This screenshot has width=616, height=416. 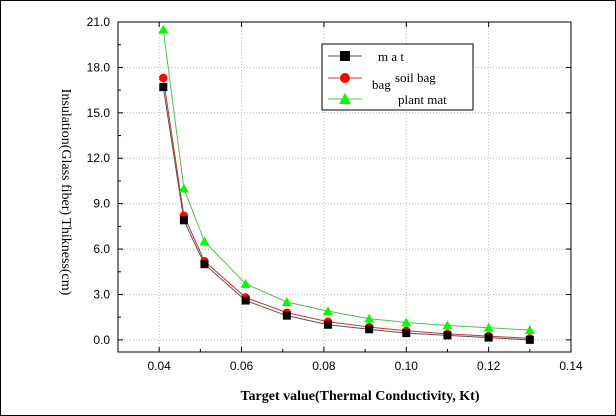 What do you see at coordinates (101, 249) in the screenshot?
I see `y-tick-label: 6.0` at bounding box center [101, 249].